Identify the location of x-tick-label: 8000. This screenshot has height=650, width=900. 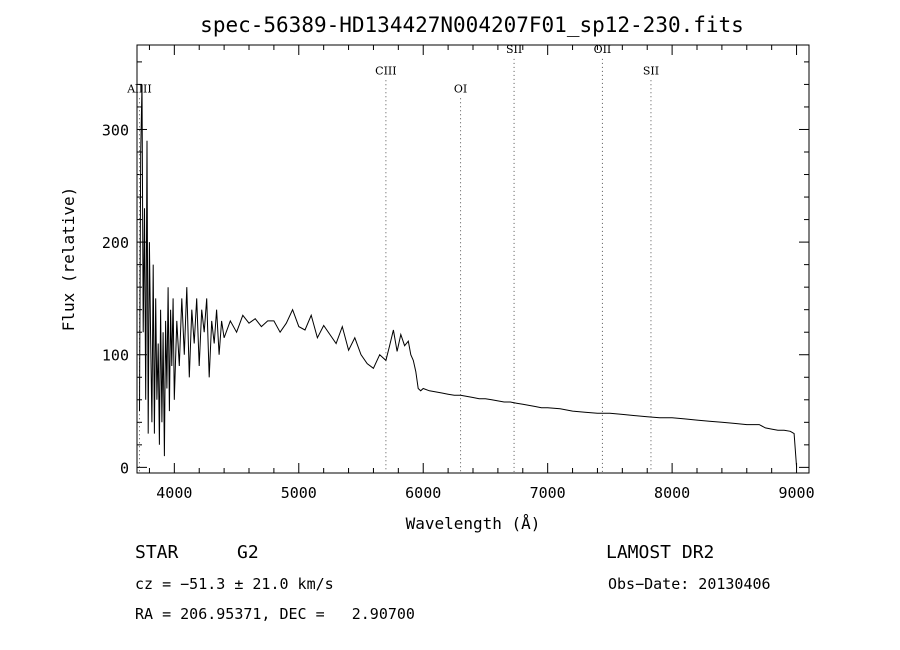
(672, 493).